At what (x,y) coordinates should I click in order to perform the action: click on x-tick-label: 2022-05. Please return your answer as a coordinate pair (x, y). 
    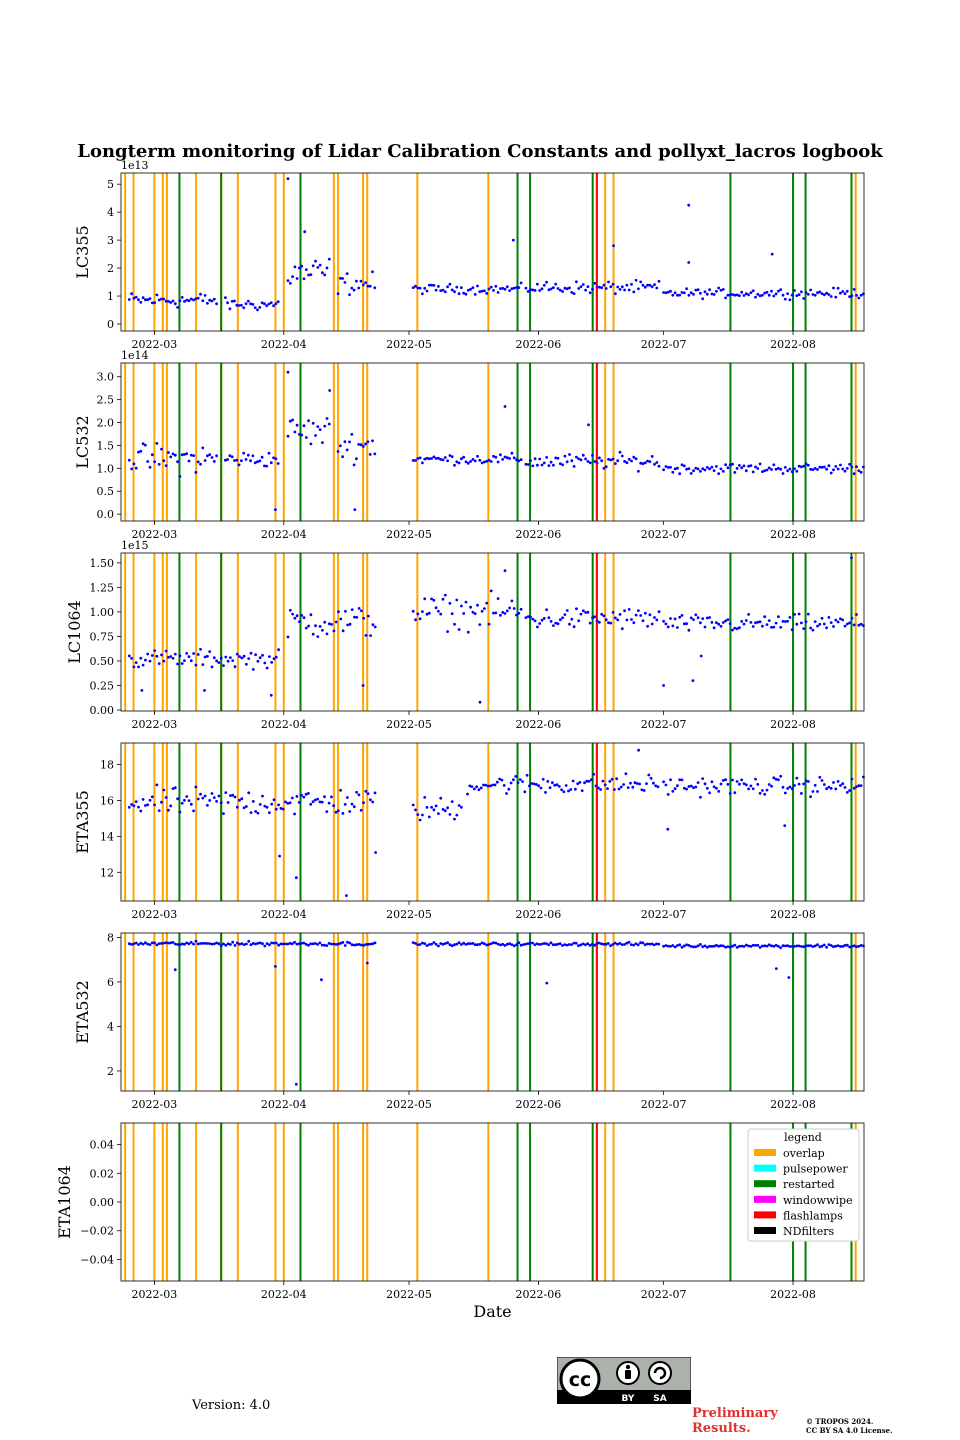
    Looking at the image, I should click on (409, 914).